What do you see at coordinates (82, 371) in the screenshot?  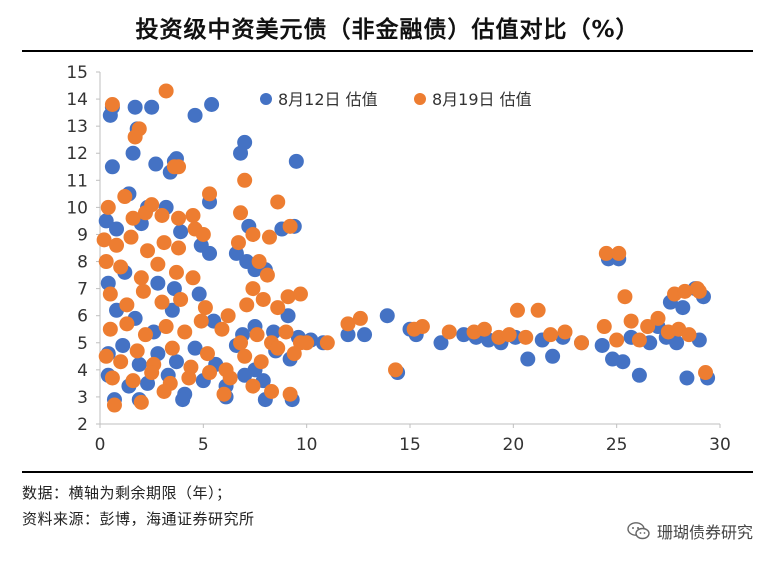 I see `y-tick-label: 4` at bounding box center [82, 371].